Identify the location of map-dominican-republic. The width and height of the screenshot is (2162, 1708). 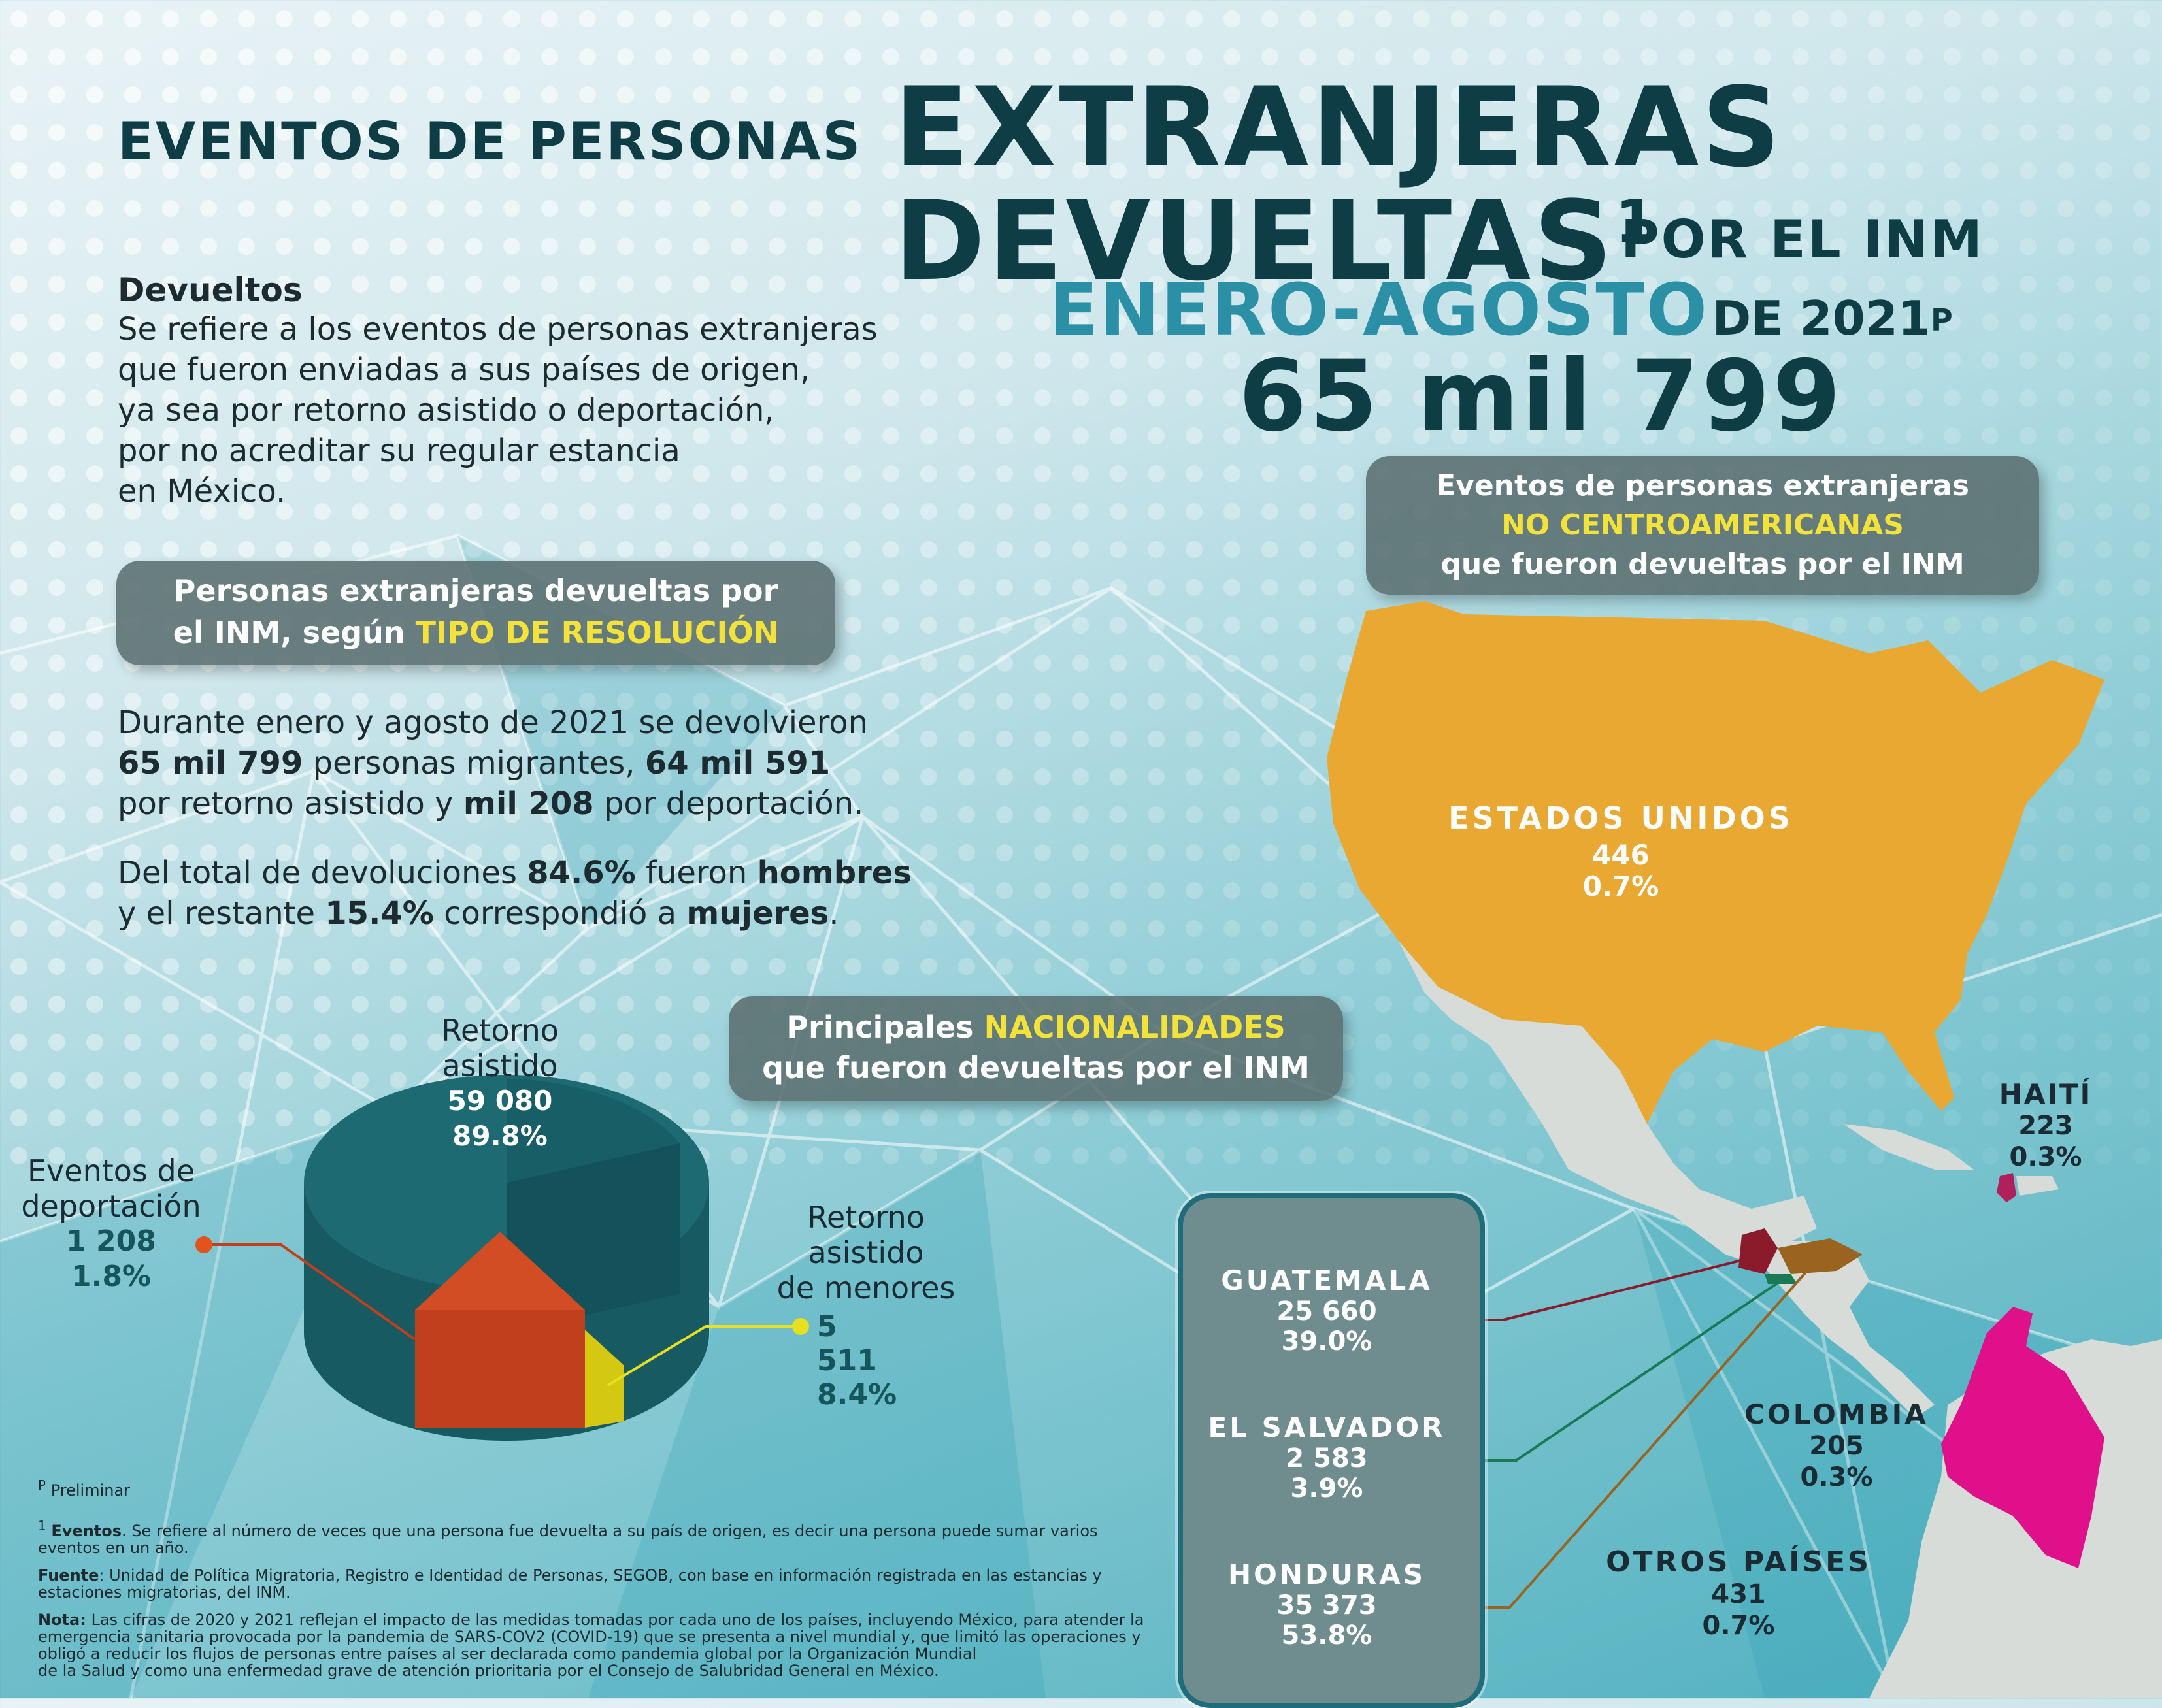
(2037, 1186).